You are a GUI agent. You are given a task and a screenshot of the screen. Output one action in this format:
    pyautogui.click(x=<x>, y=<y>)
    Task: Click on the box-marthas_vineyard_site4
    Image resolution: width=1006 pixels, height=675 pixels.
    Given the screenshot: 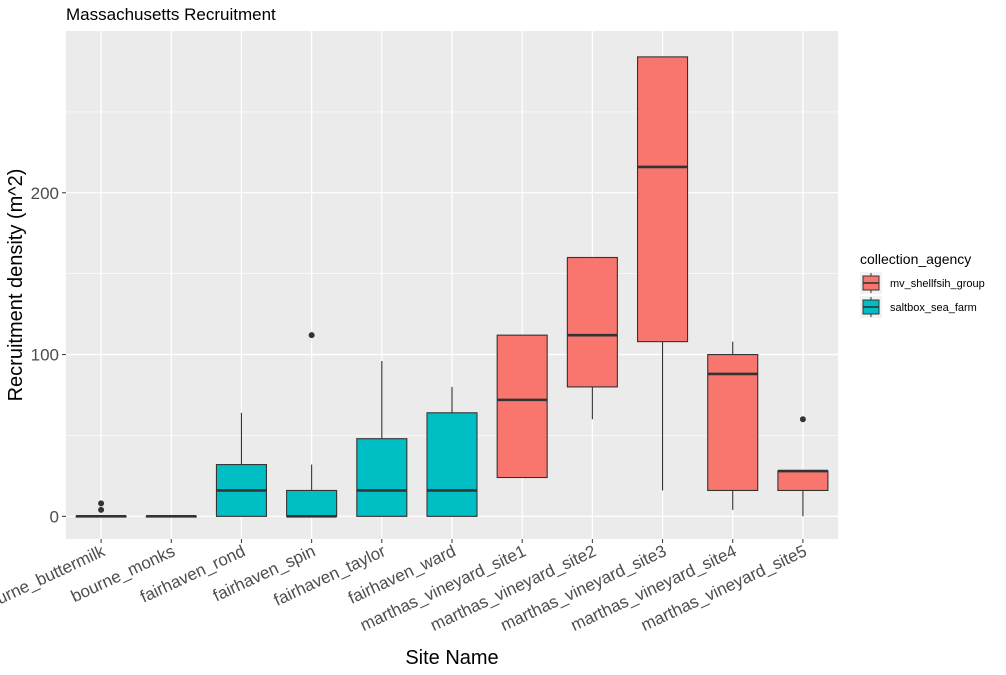 What is the action you would take?
    pyautogui.click(x=733, y=425)
    